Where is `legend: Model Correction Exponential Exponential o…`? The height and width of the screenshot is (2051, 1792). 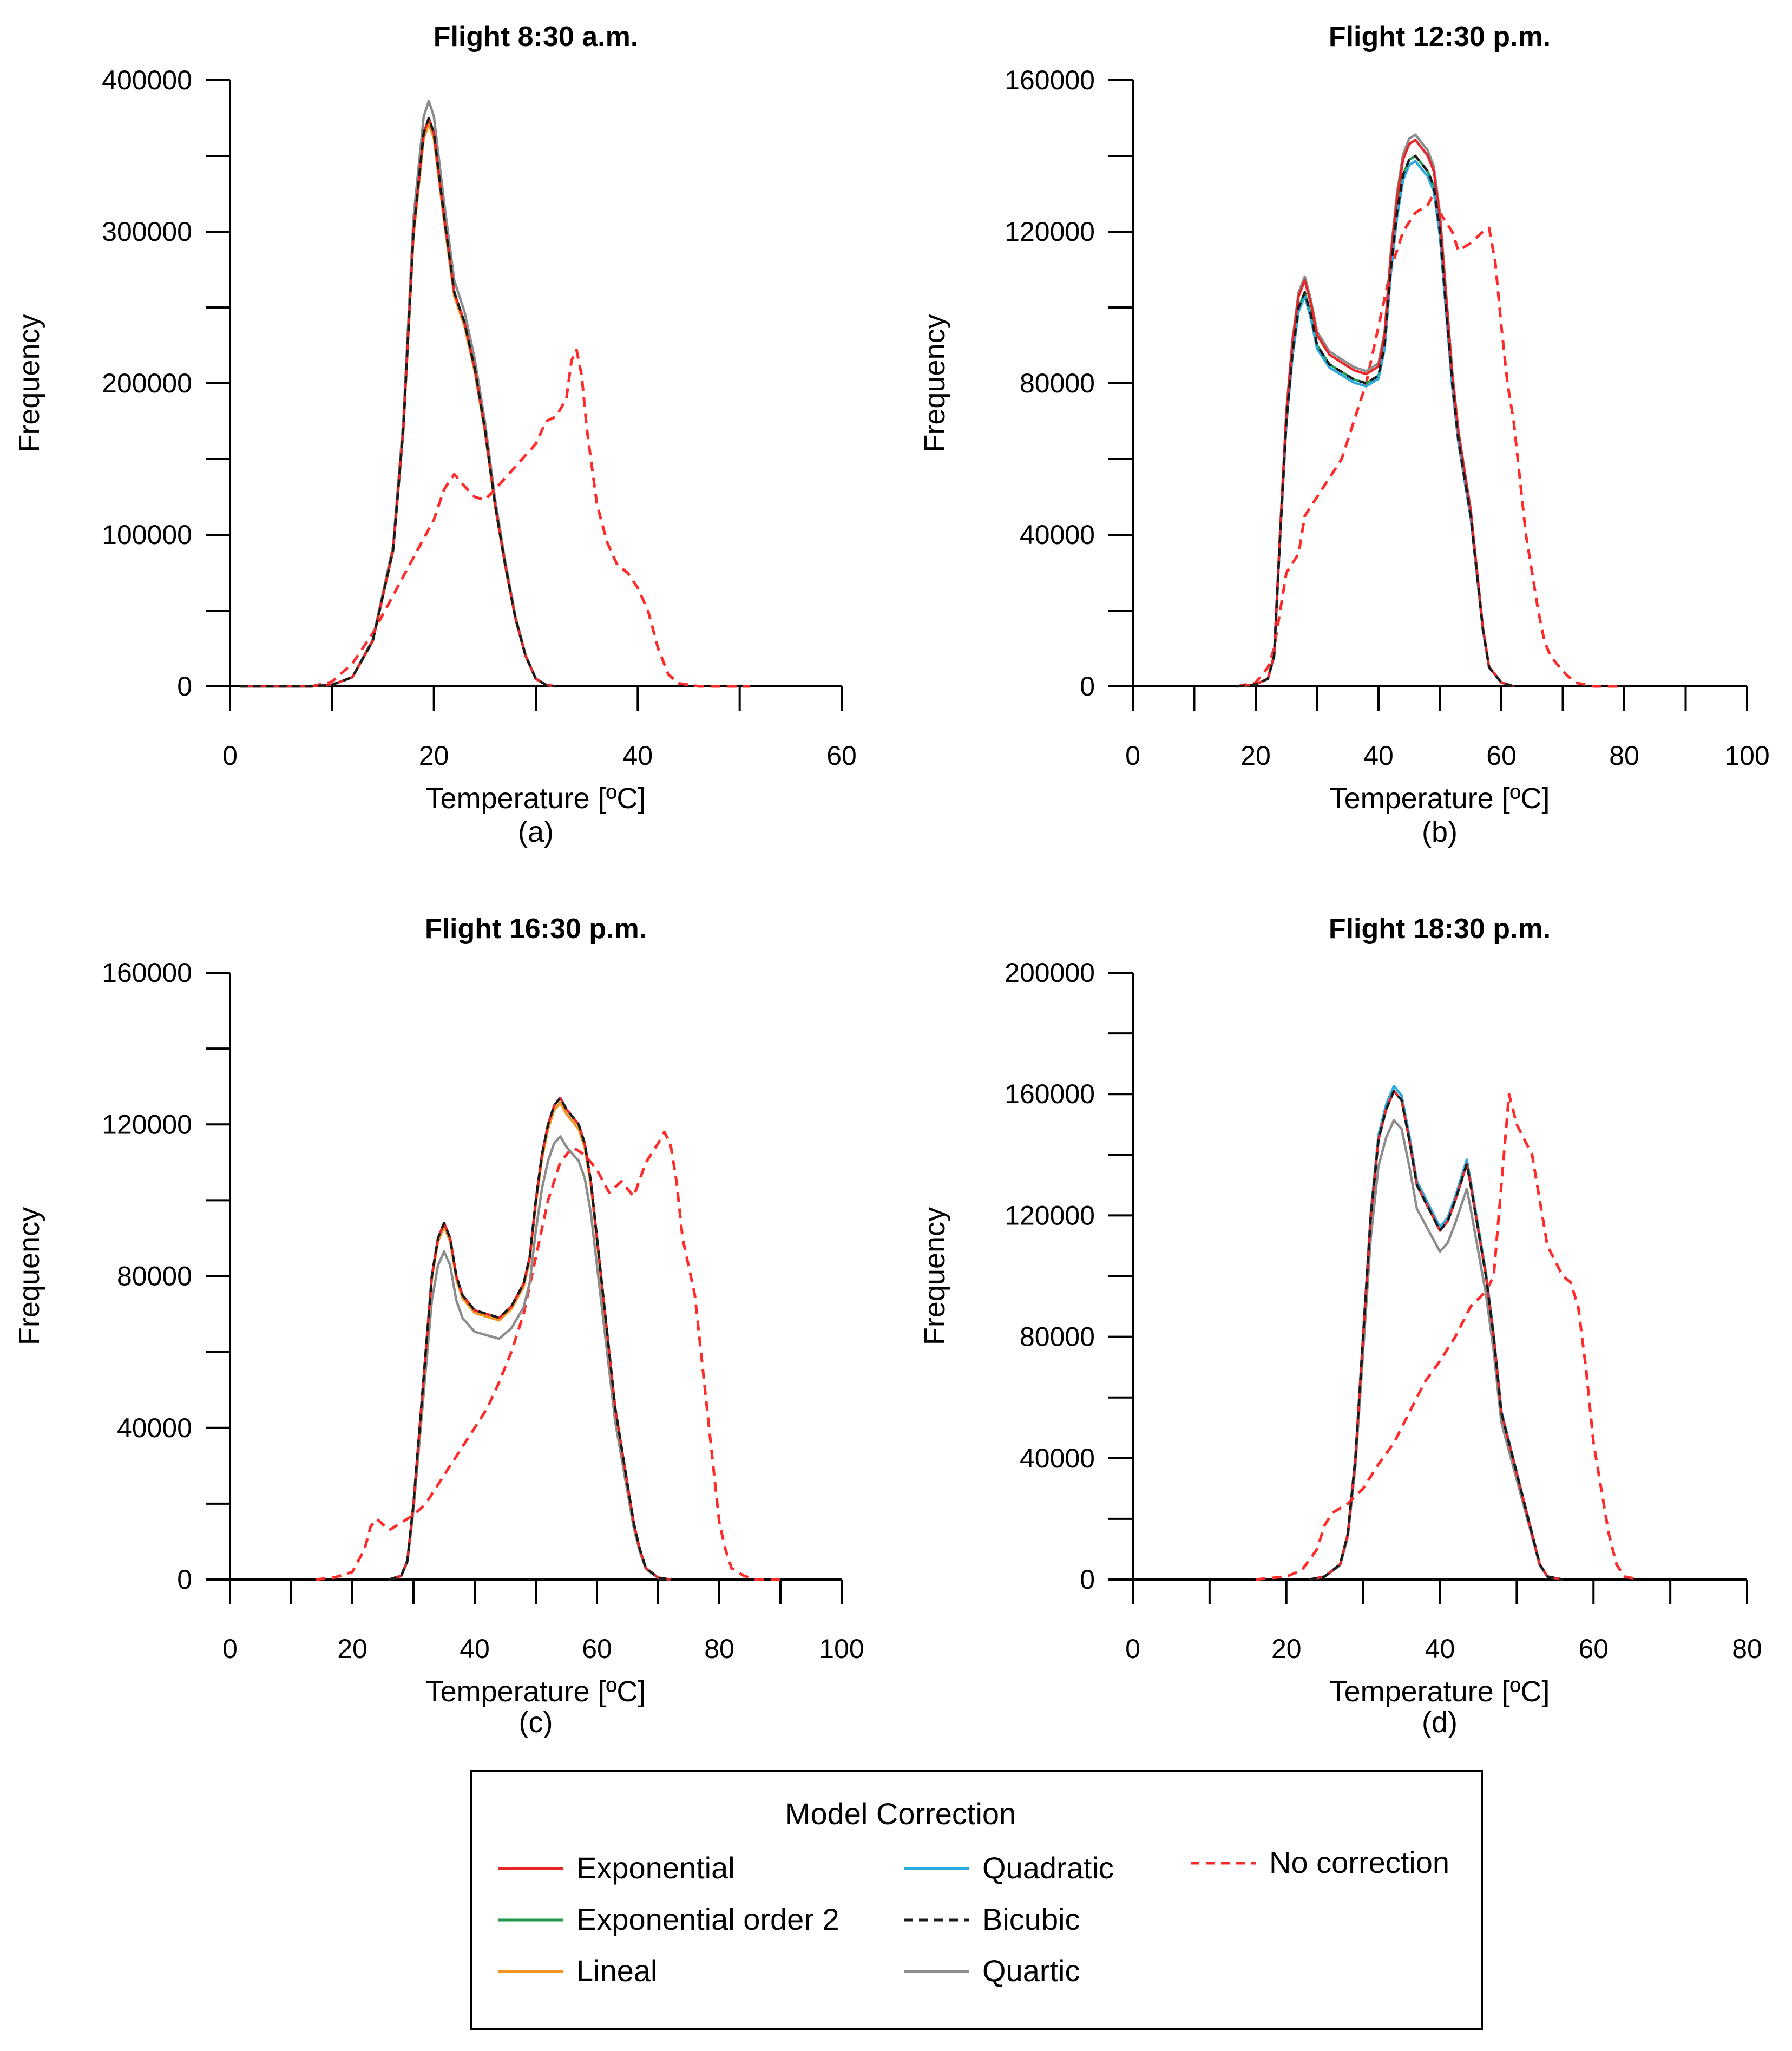
legend: Model Correction Exponential Exponential o… is located at coordinates (976, 1900).